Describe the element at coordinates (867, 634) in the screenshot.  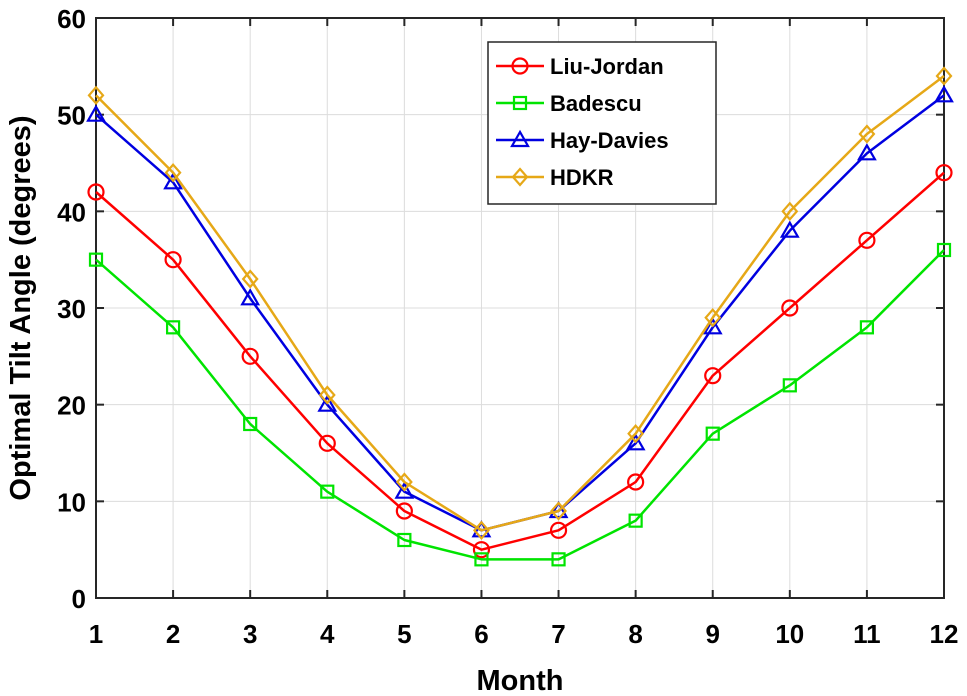
I see `x-tick-label: 11` at that location.